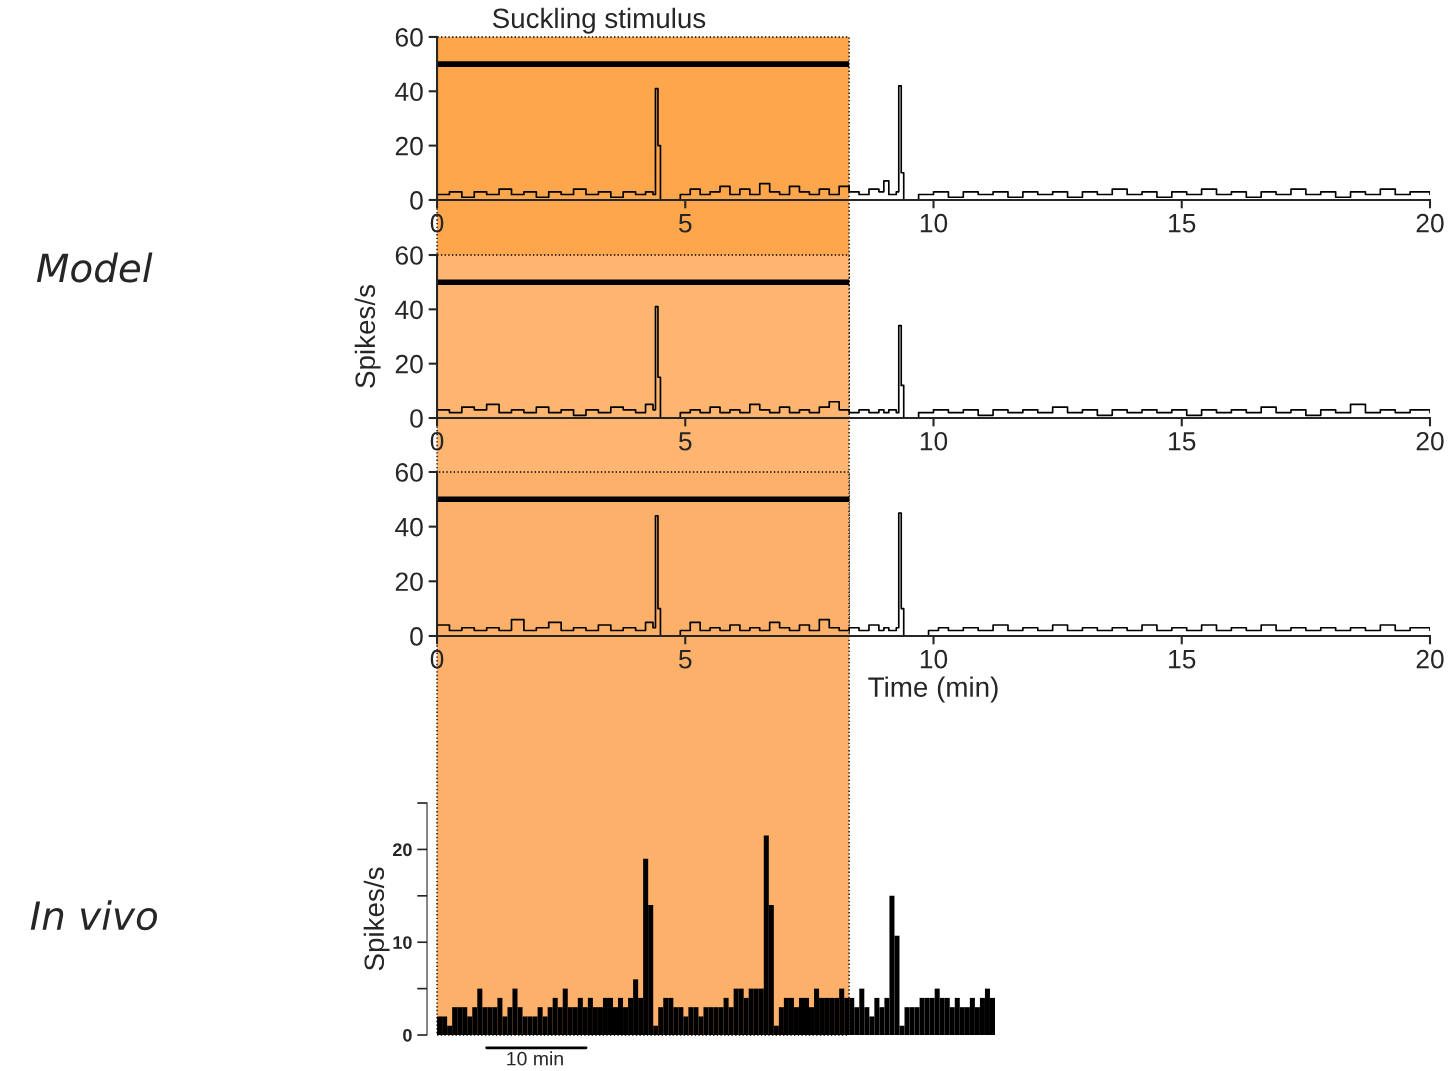  What do you see at coordinates (933, 689) in the screenshot?
I see `x-axis-title: Time (min)` at bounding box center [933, 689].